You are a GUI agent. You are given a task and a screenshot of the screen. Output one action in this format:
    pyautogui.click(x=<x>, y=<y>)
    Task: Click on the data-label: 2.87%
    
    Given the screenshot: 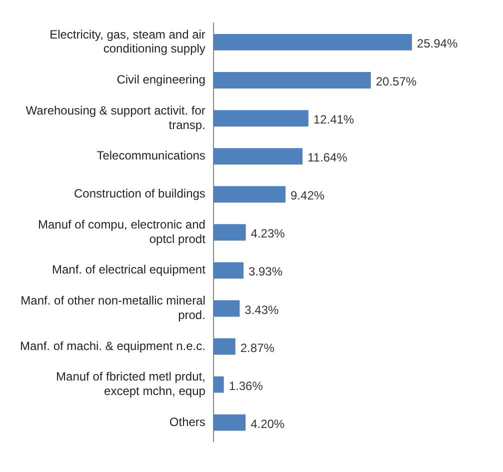 What is the action you would take?
    pyautogui.click(x=257, y=347)
    